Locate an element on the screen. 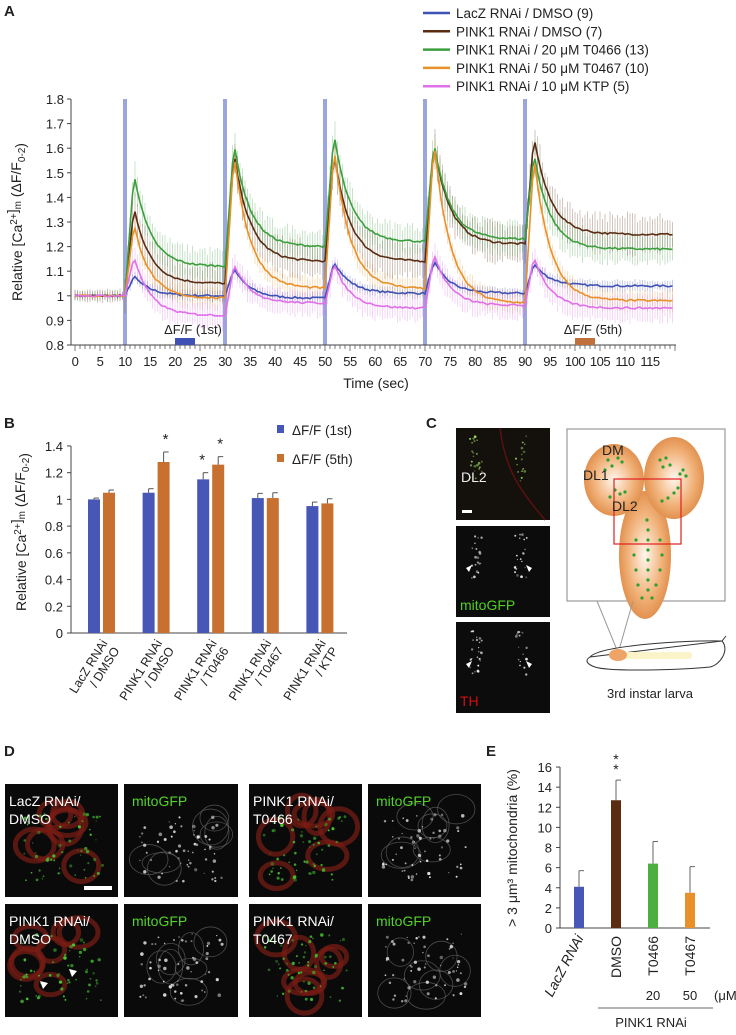 The width and height of the screenshot is (736, 1035). x-tick-label: 60 is located at coordinates (375, 361).